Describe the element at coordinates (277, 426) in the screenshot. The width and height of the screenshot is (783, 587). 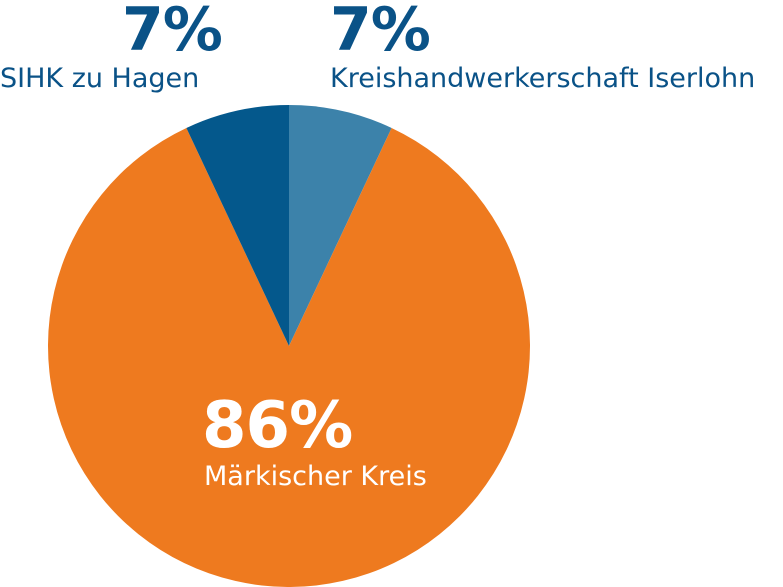
I see `maerkischer-kreis-percent-label: 86%` at that location.